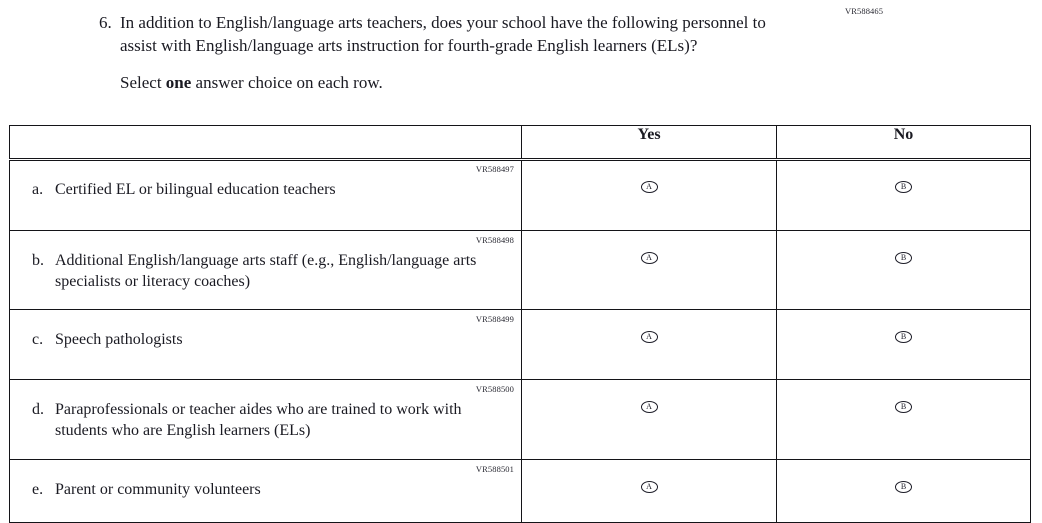 This screenshot has height=523, width=1042. What do you see at coordinates (105, 22) in the screenshot?
I see `question-number: 6.` at bounding box center [105, 22].